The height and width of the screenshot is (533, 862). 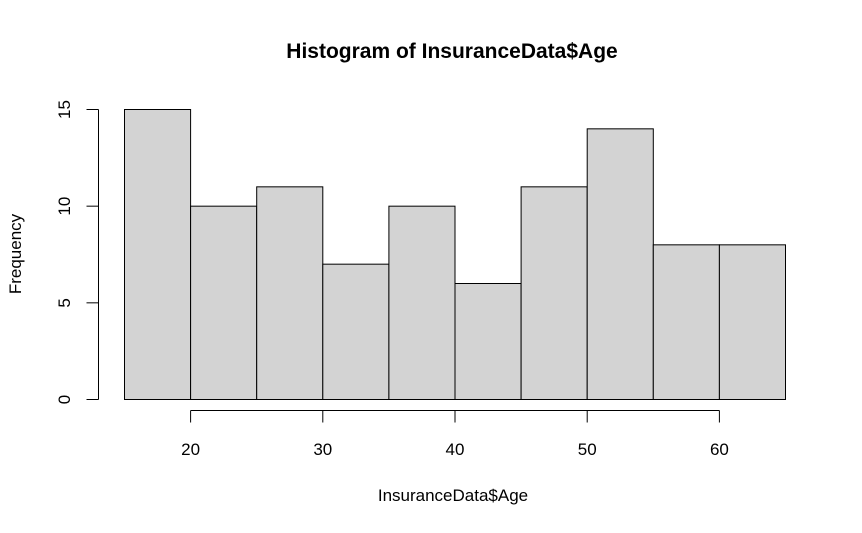 What do you see at coordinates (455, 449) in the screenshot?
I see `x-tick-label: 40` at bounding box center [455, 449].